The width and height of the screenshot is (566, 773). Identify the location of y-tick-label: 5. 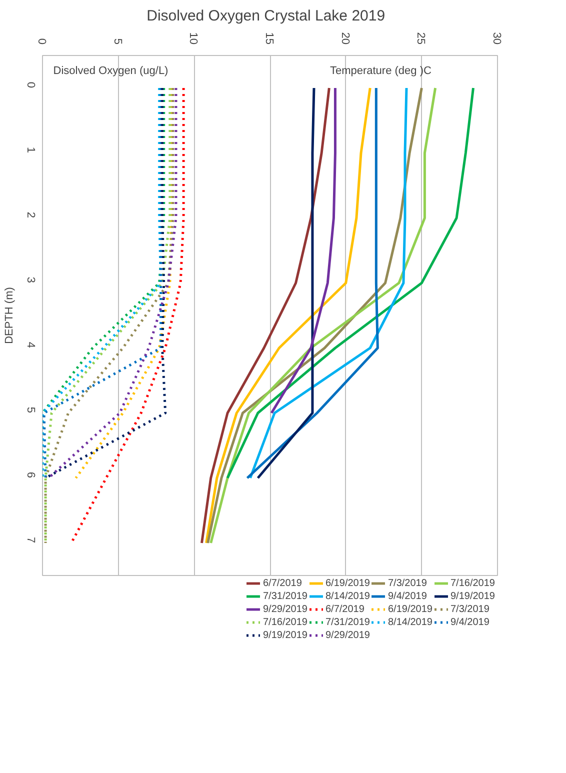
(30, 410).